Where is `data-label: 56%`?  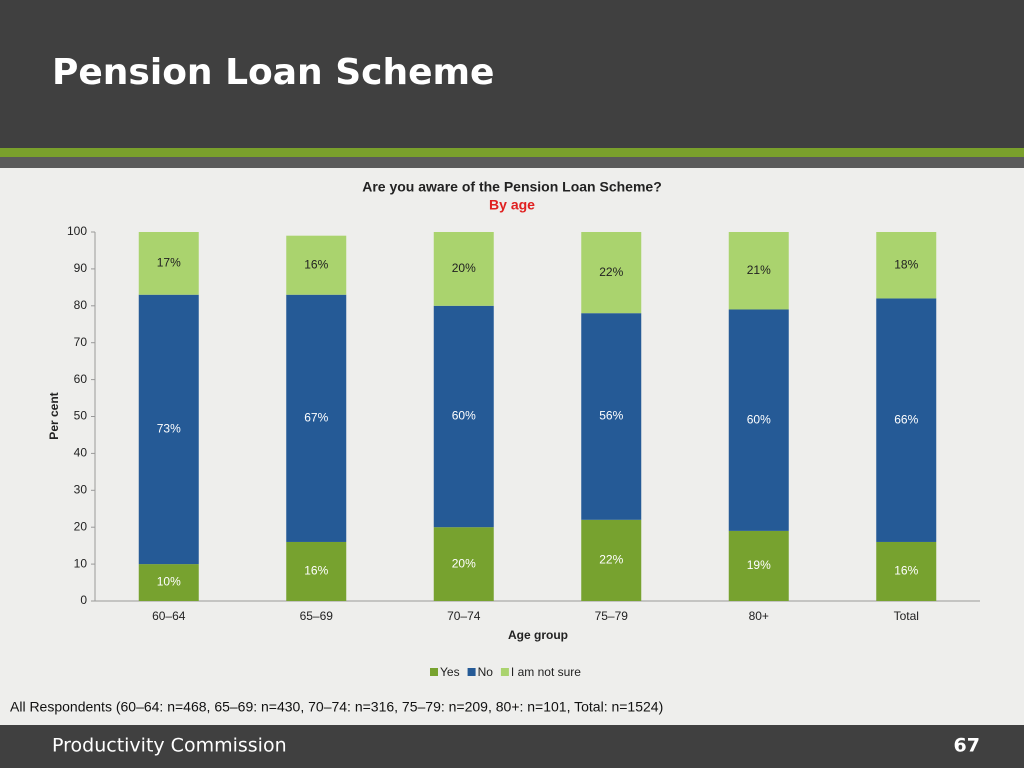
data-label: 56% is located at coordinates (611, 416).